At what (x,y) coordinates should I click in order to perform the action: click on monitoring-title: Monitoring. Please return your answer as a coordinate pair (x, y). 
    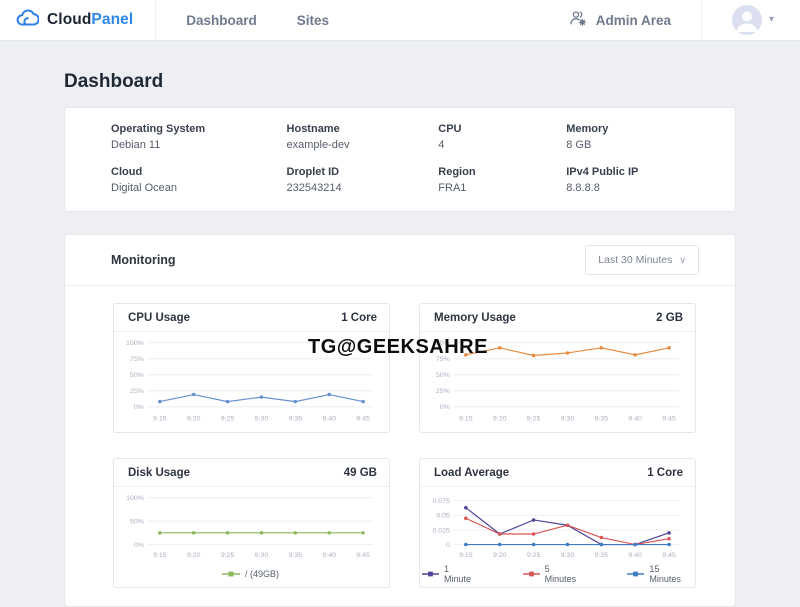
    Looking at the image, I should click on (143, 260).